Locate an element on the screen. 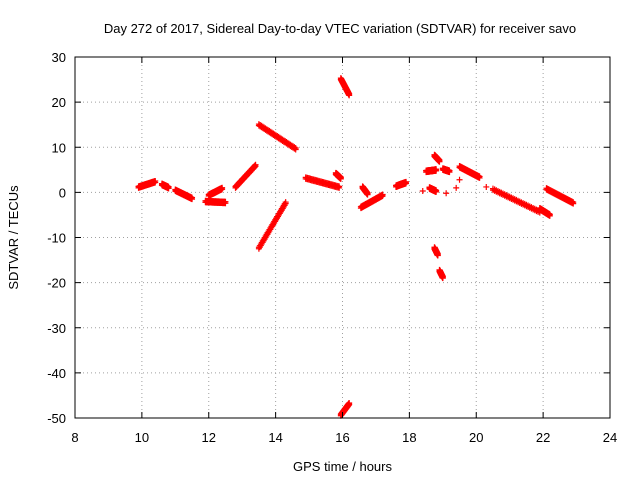 Image resolution: width=640 pixels, height=480 pixels. y-tick-label: -30 is located at coordinates (56, 328).